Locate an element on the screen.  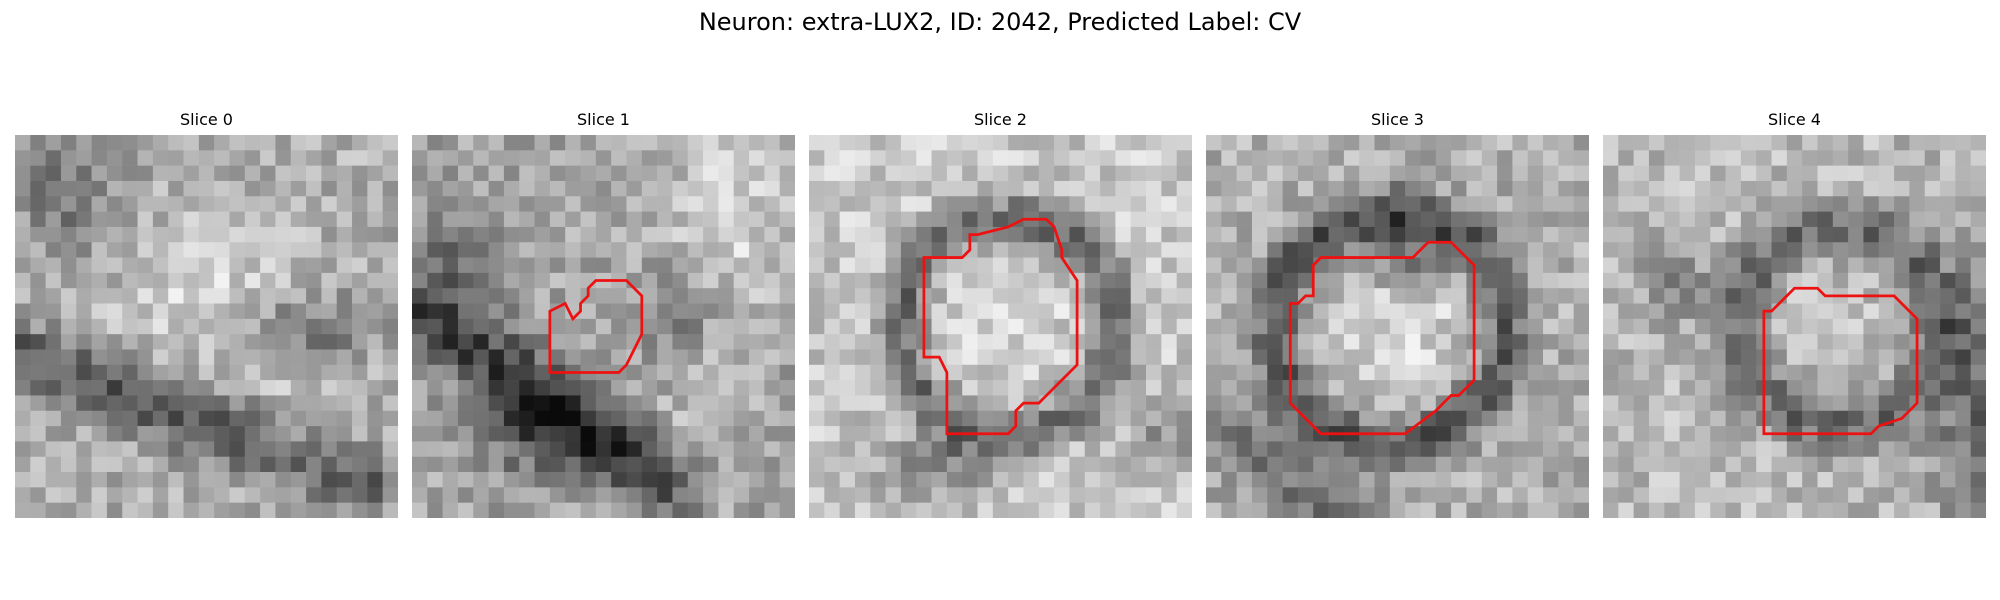
panel-slice-1: Slice 1 is located at coordinates (603, 314).